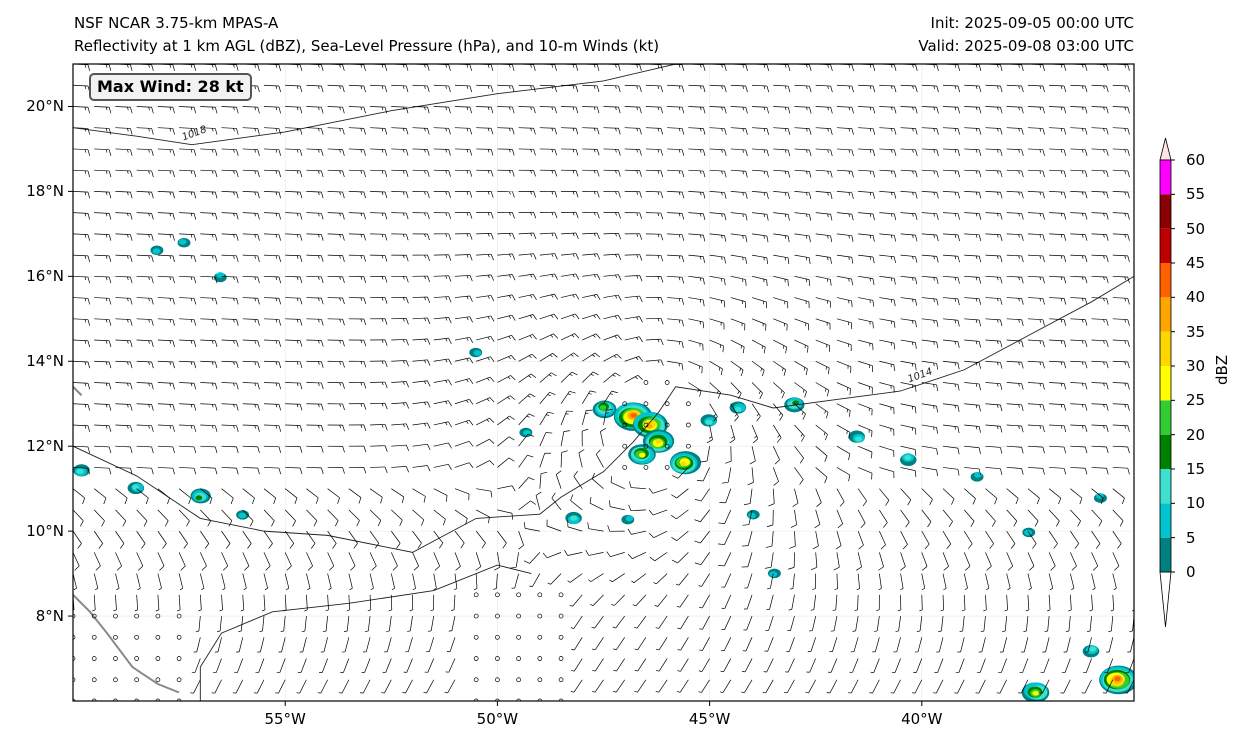  Describe the element at coordinates (1165, 211) in the screenshot. I see `colorbar-segment` at that location.